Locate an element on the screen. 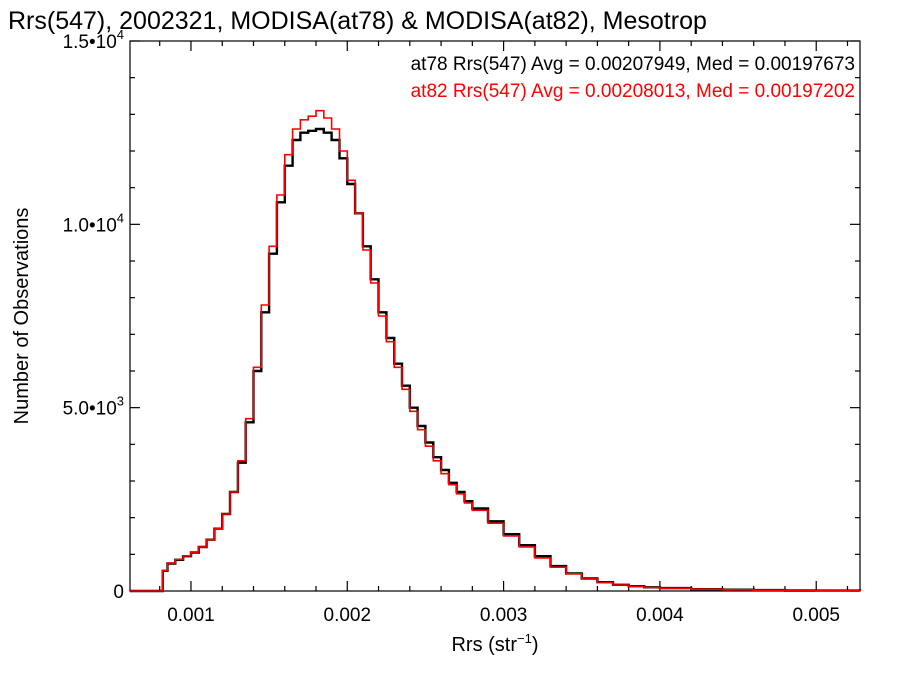 The width and height of the screenshot is (900, 675). x-tick-label-2: 0.003 is located at coordinates (504, 615).